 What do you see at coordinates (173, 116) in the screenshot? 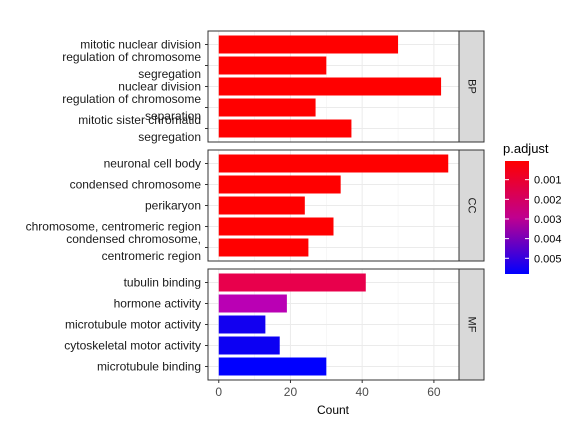
I see `category-label: separation` at bounding box center [173, 116].